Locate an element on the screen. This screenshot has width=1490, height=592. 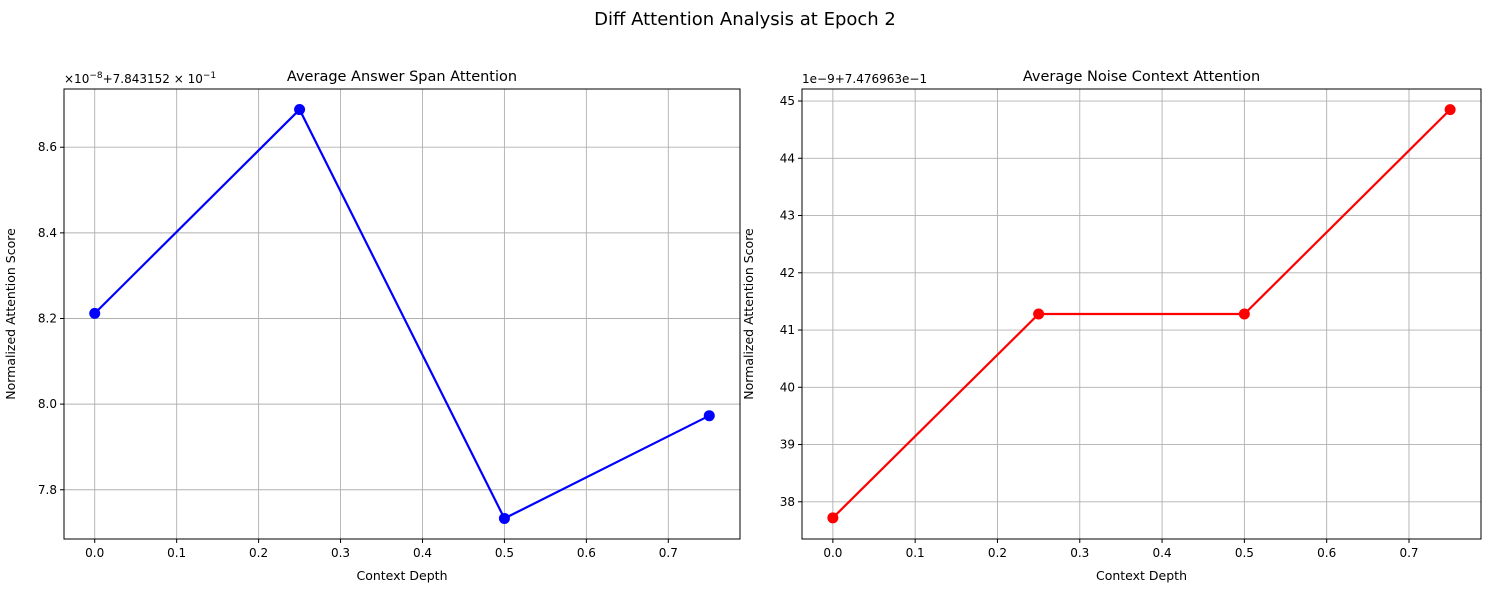
axis-offset-label: ×10−8+7.843152 × 10−1 is located at coordinates (140, 78).